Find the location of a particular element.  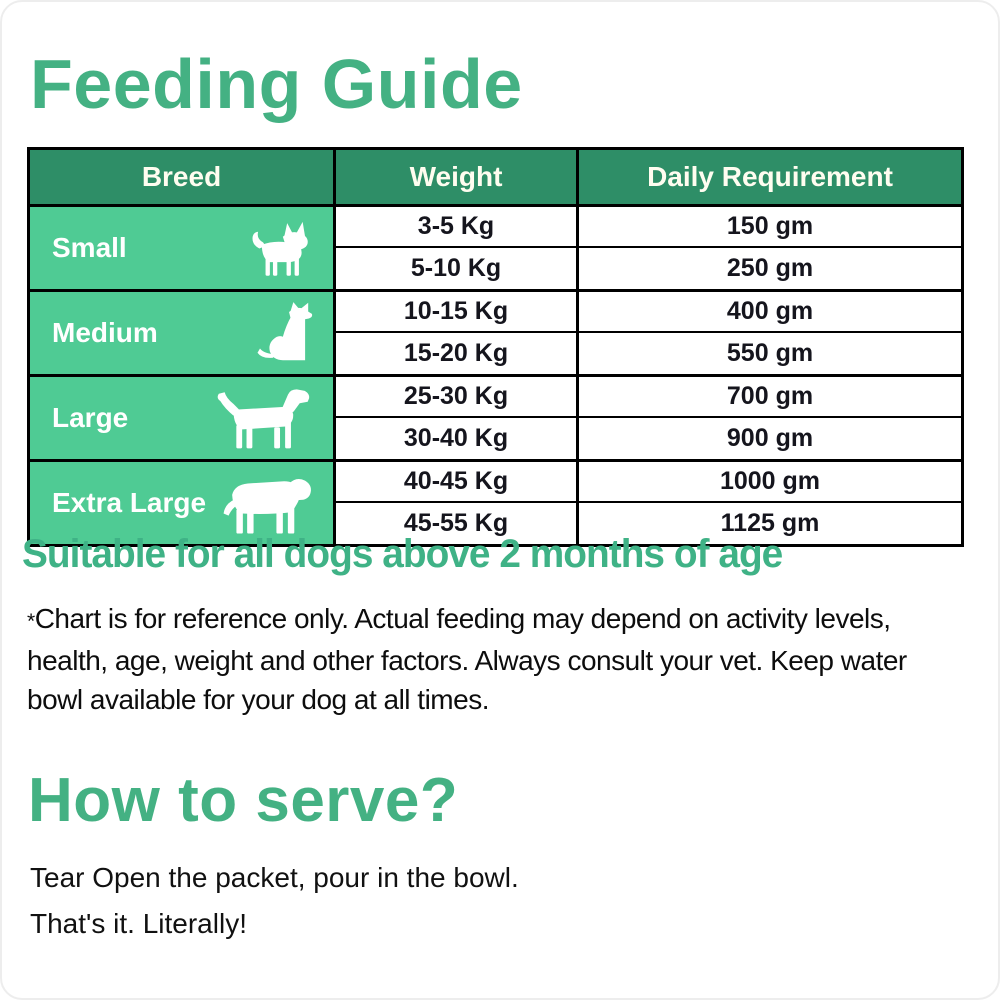

extra-large-dog-icon is located at coordinates (265, 503).